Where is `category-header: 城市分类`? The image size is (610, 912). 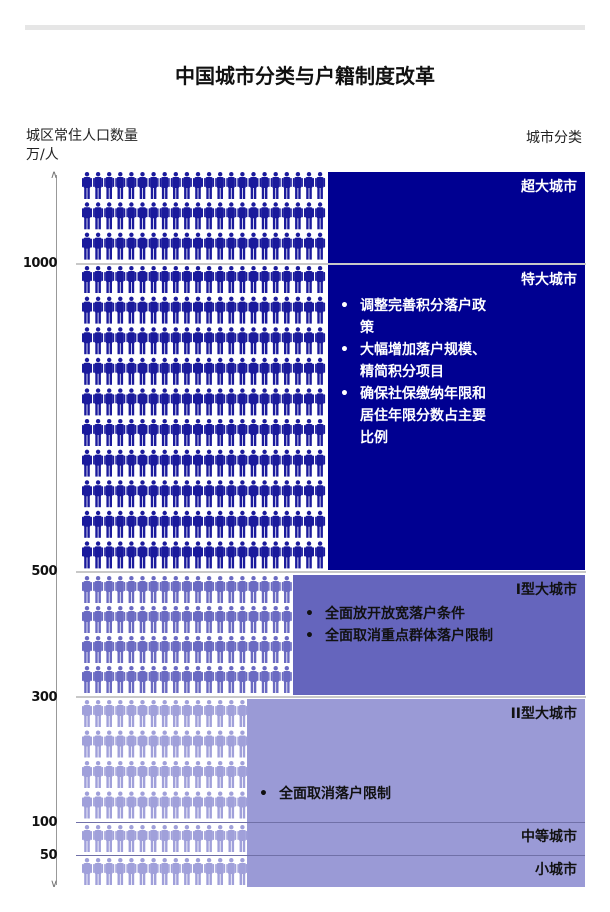 category-header: 城市分类 is located at coordinates (554, 138).